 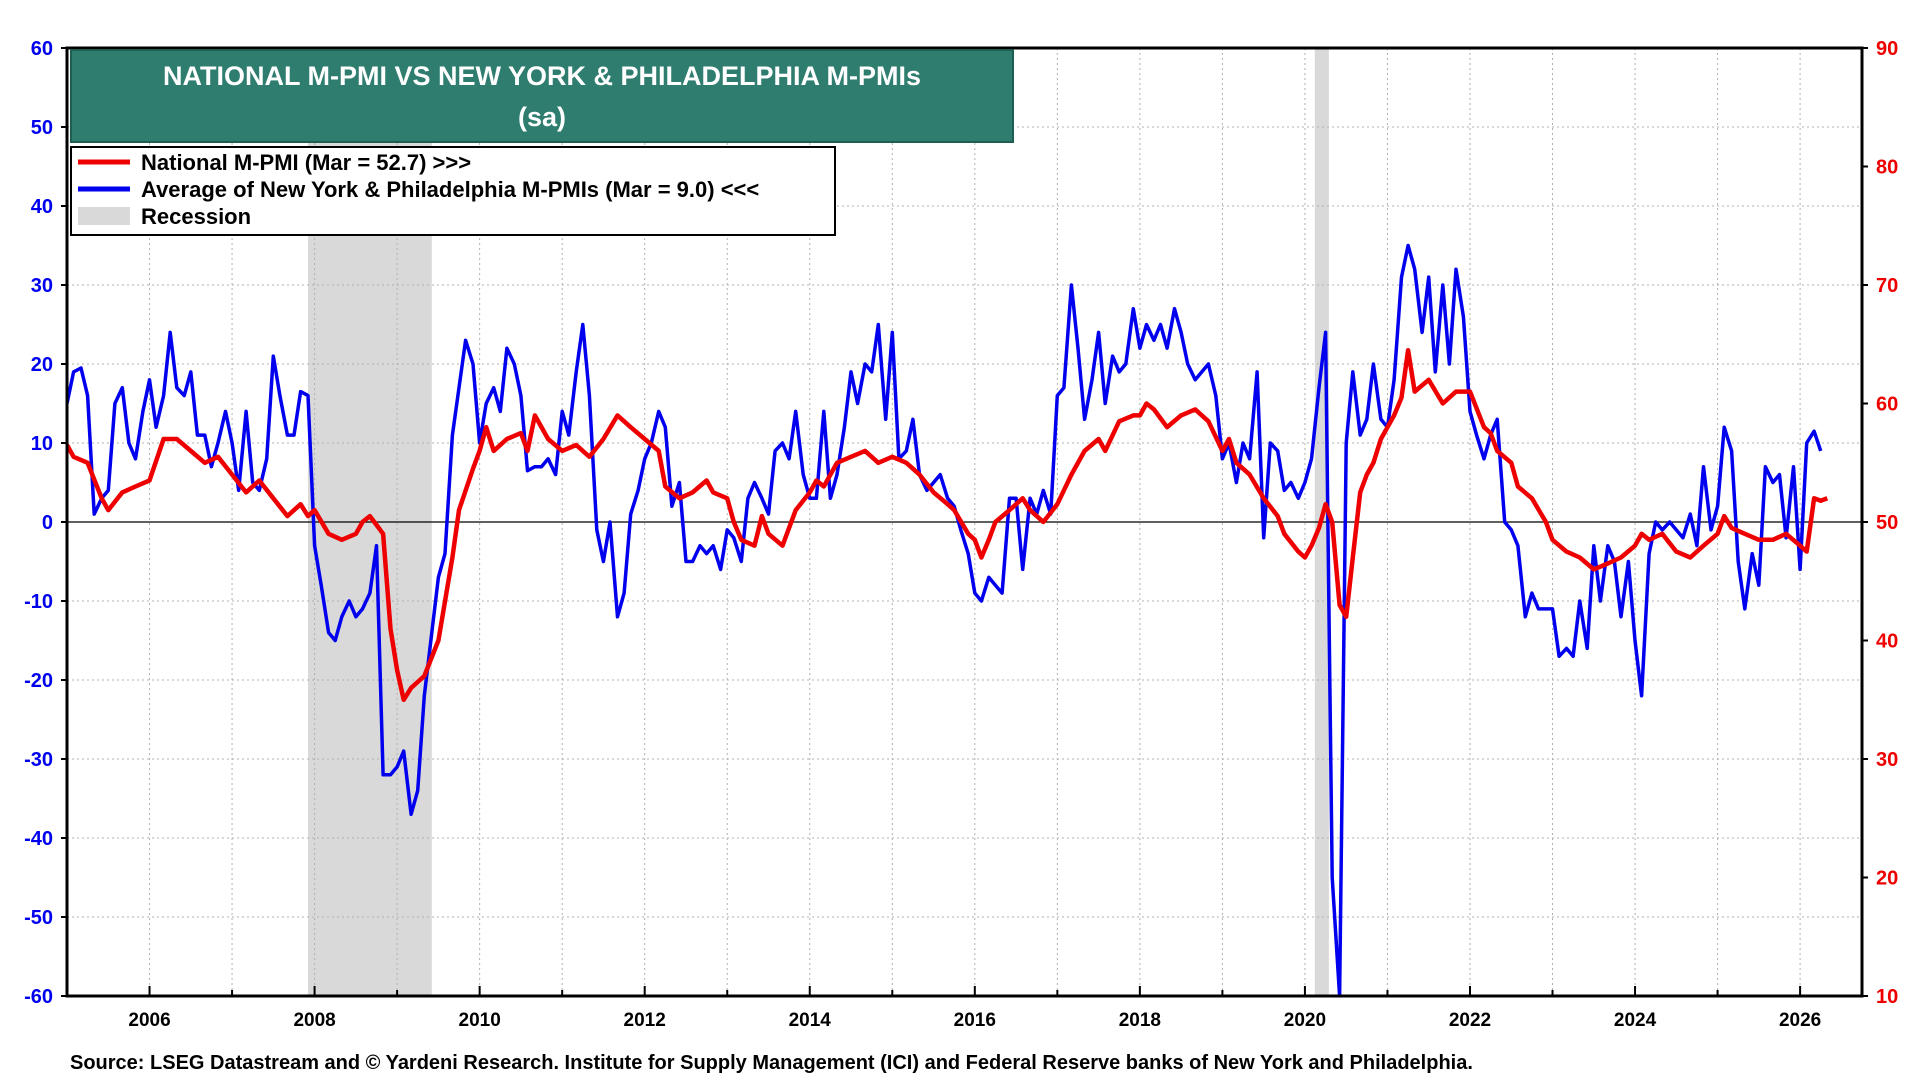 I want to click on right-tick-label: 20, so click(x=1887, y=879).